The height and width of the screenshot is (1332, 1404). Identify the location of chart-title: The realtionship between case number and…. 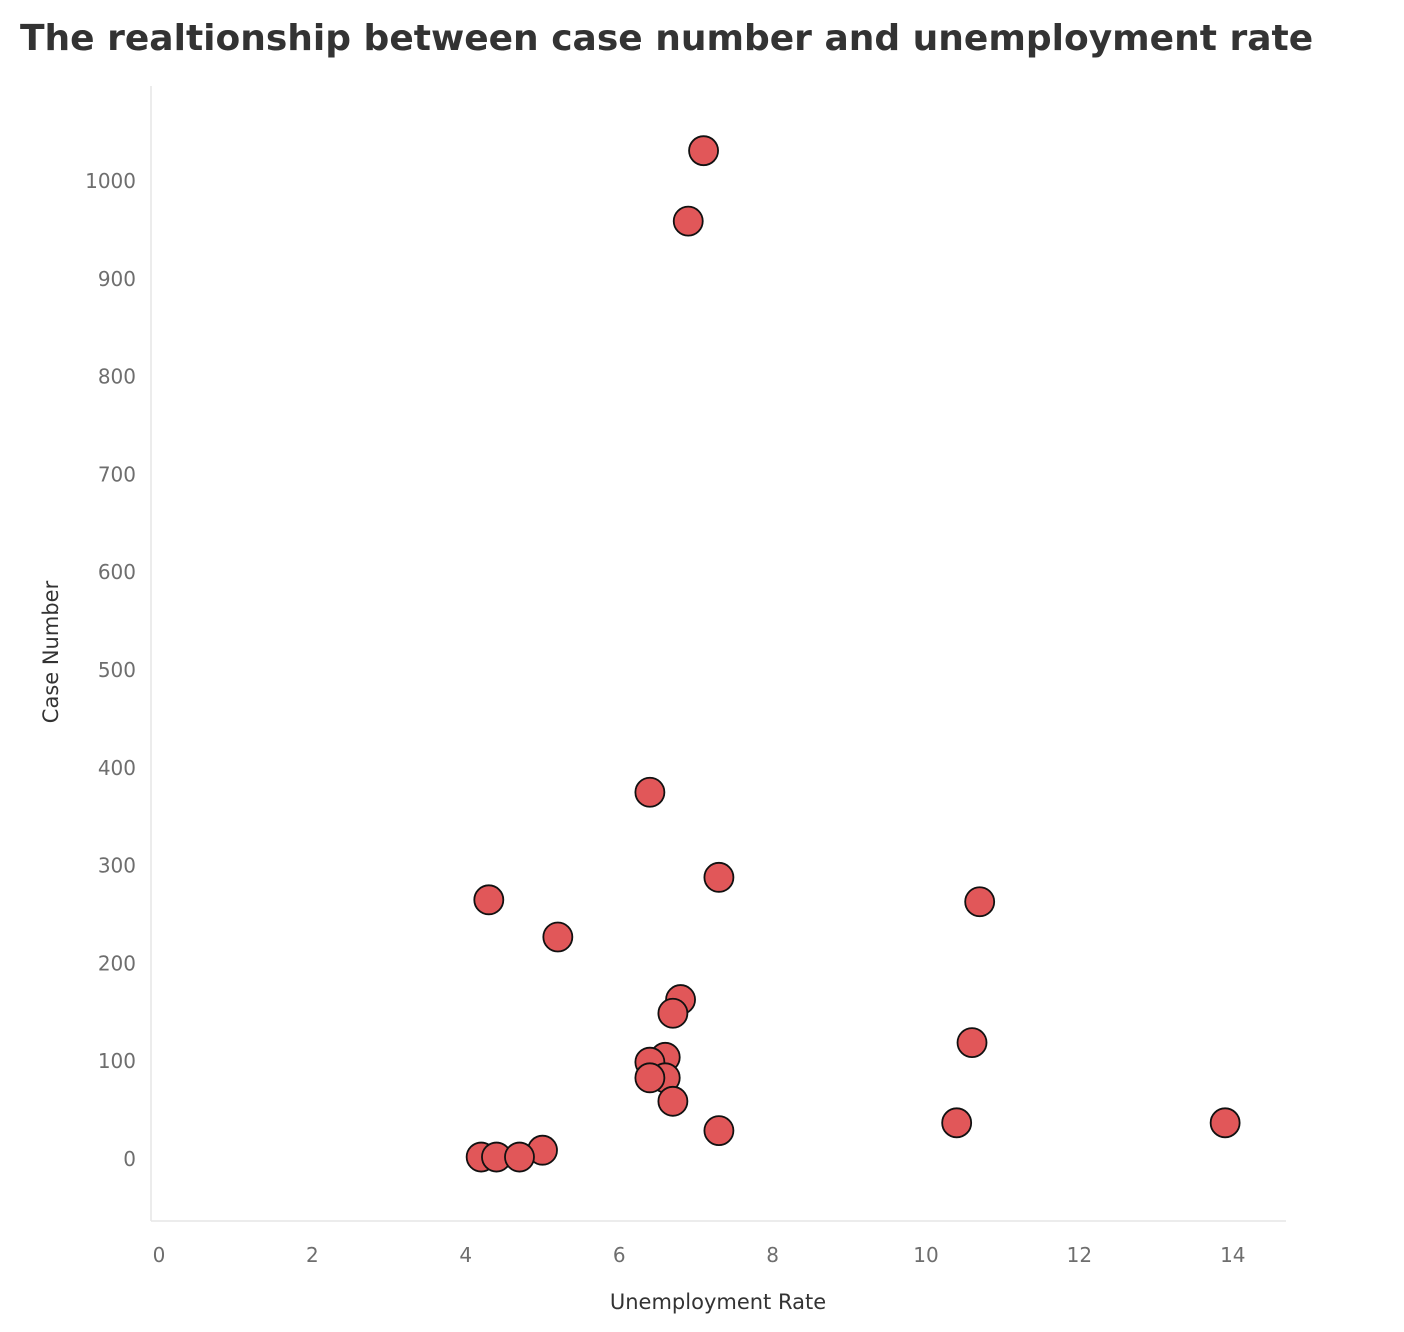
(667, 38).